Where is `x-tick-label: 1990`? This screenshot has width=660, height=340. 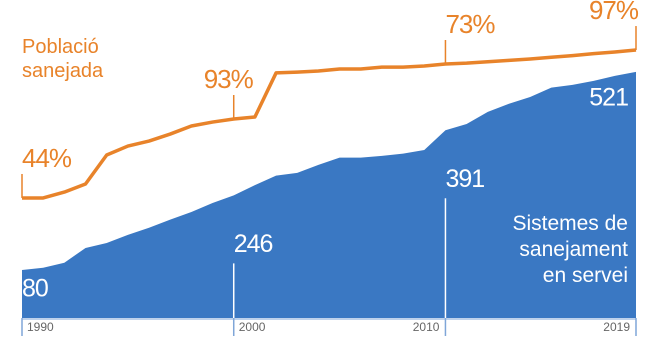 x-tick-label: 1990 is located at coordinates (40, 327).